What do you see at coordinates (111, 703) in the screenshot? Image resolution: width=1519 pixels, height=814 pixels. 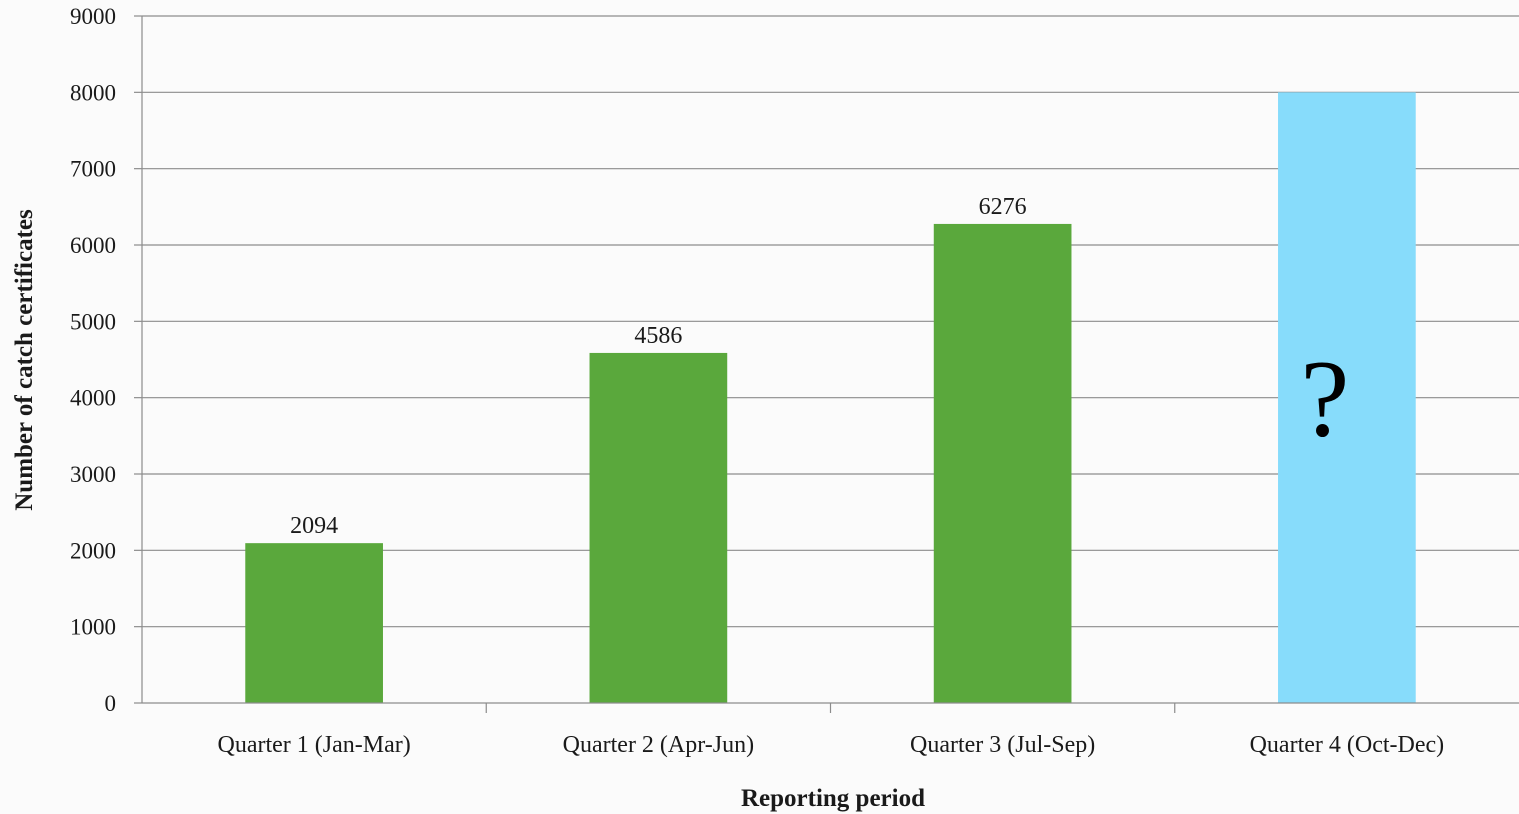 I see `y-tick-label-0: 0` at bounding box center [111, 703].